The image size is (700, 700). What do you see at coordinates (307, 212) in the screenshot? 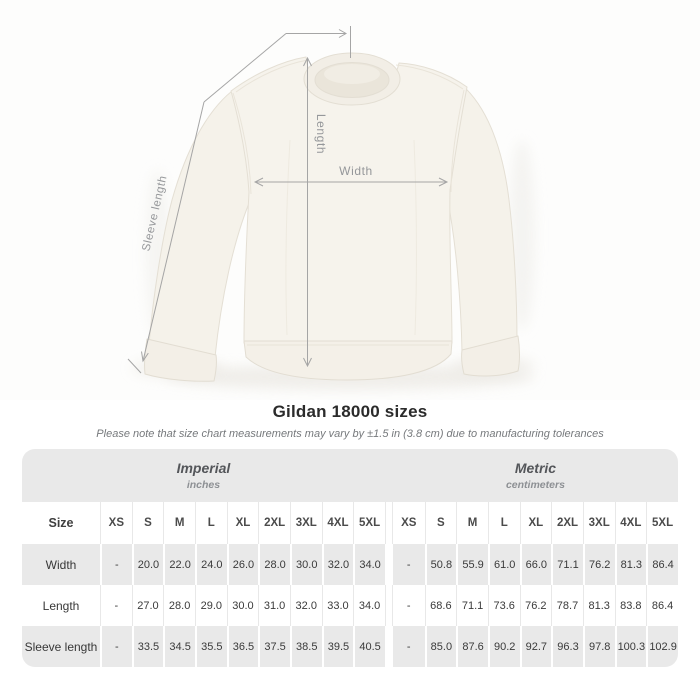
I see `length-dimension` at bounding box center [307, 212].